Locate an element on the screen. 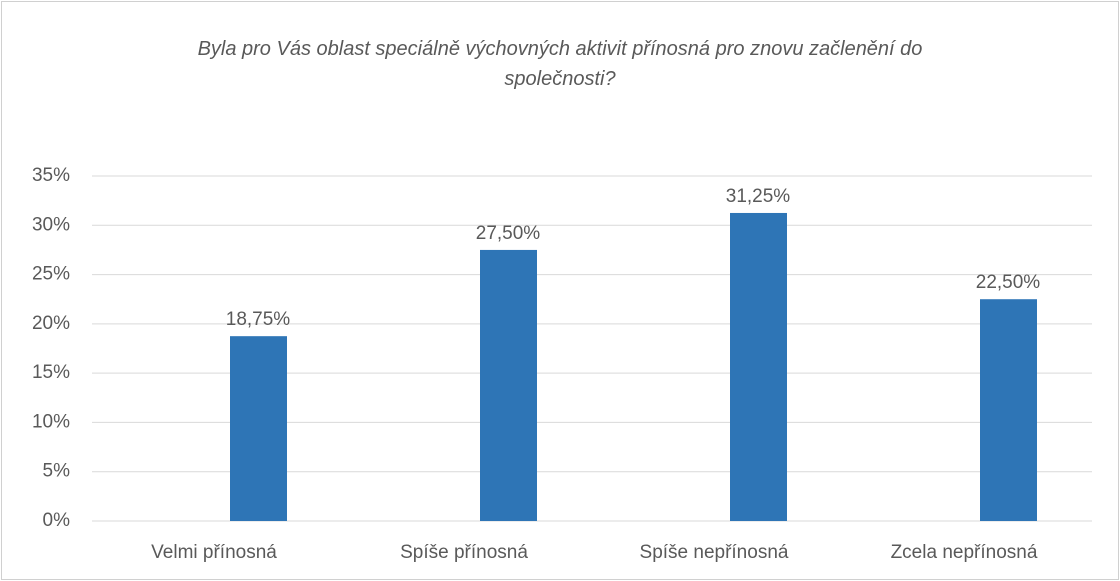 The image size is (1120, 581). x-tick-label: Spíše přínosná is located at coordinates (464, 552).